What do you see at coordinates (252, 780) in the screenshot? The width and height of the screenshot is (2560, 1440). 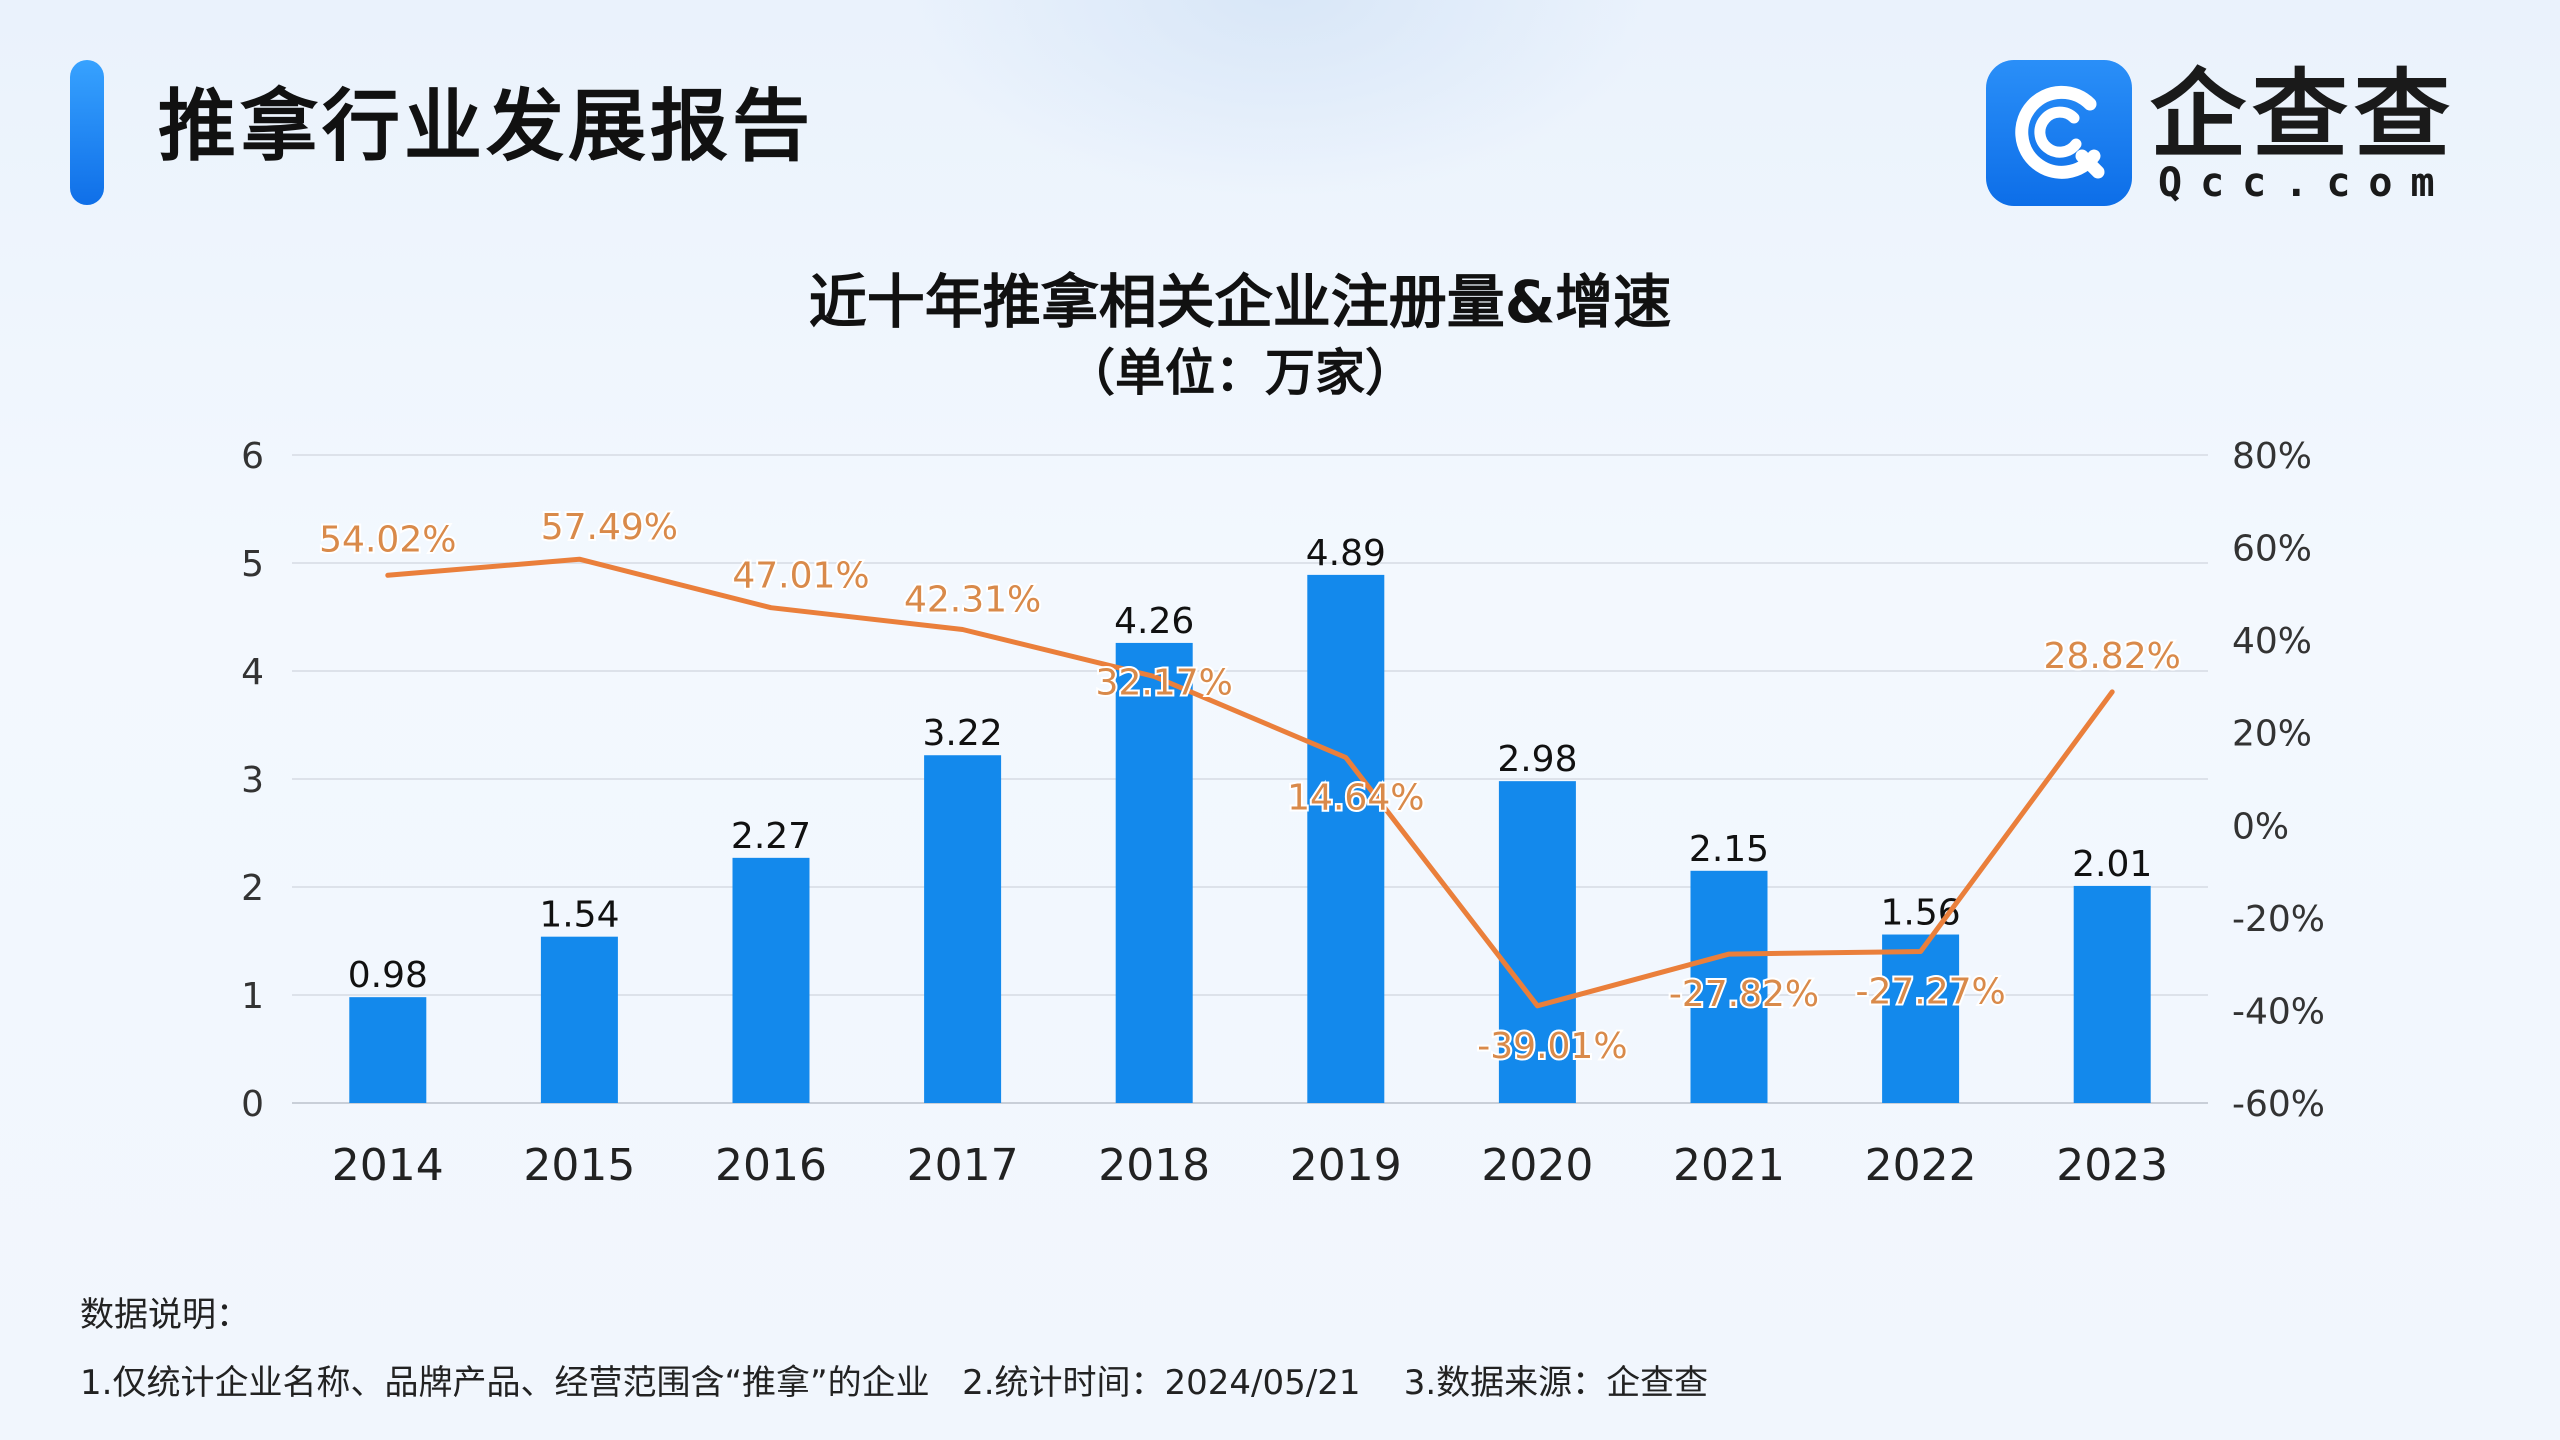 I see `y-left-tick-label: 3` at bounding box center [252, 780].